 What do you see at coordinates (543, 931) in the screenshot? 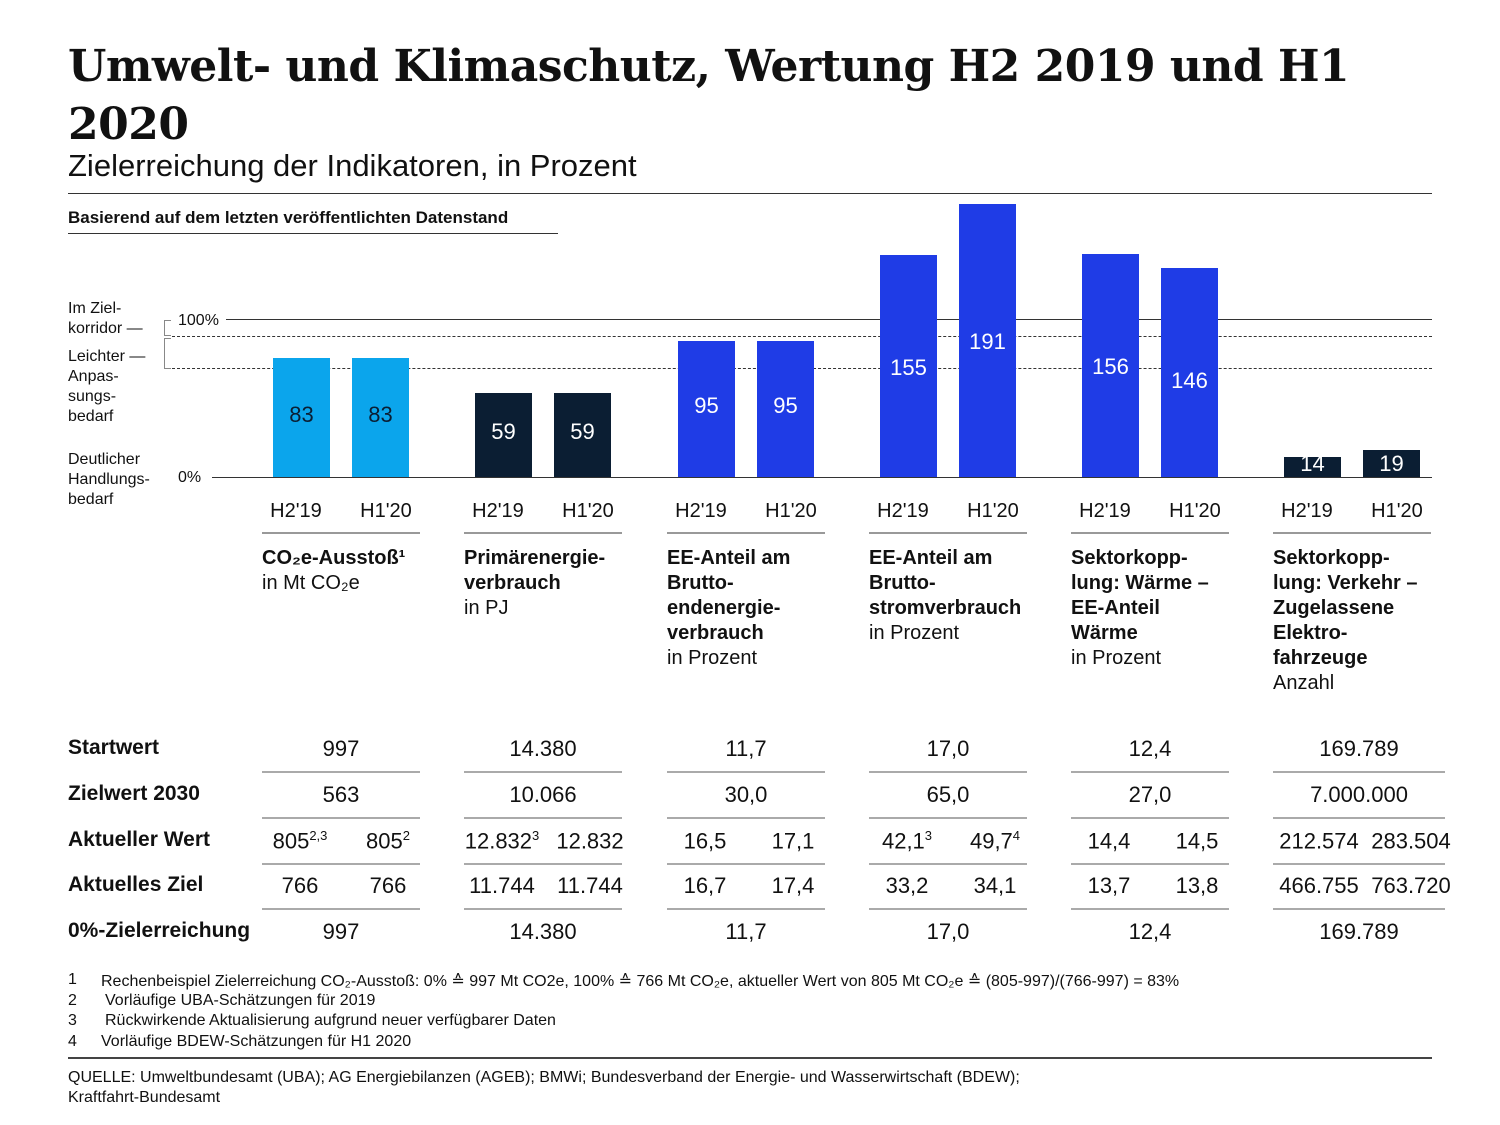
I see `table-cell: 14.380` at bounding box center [543, 931].